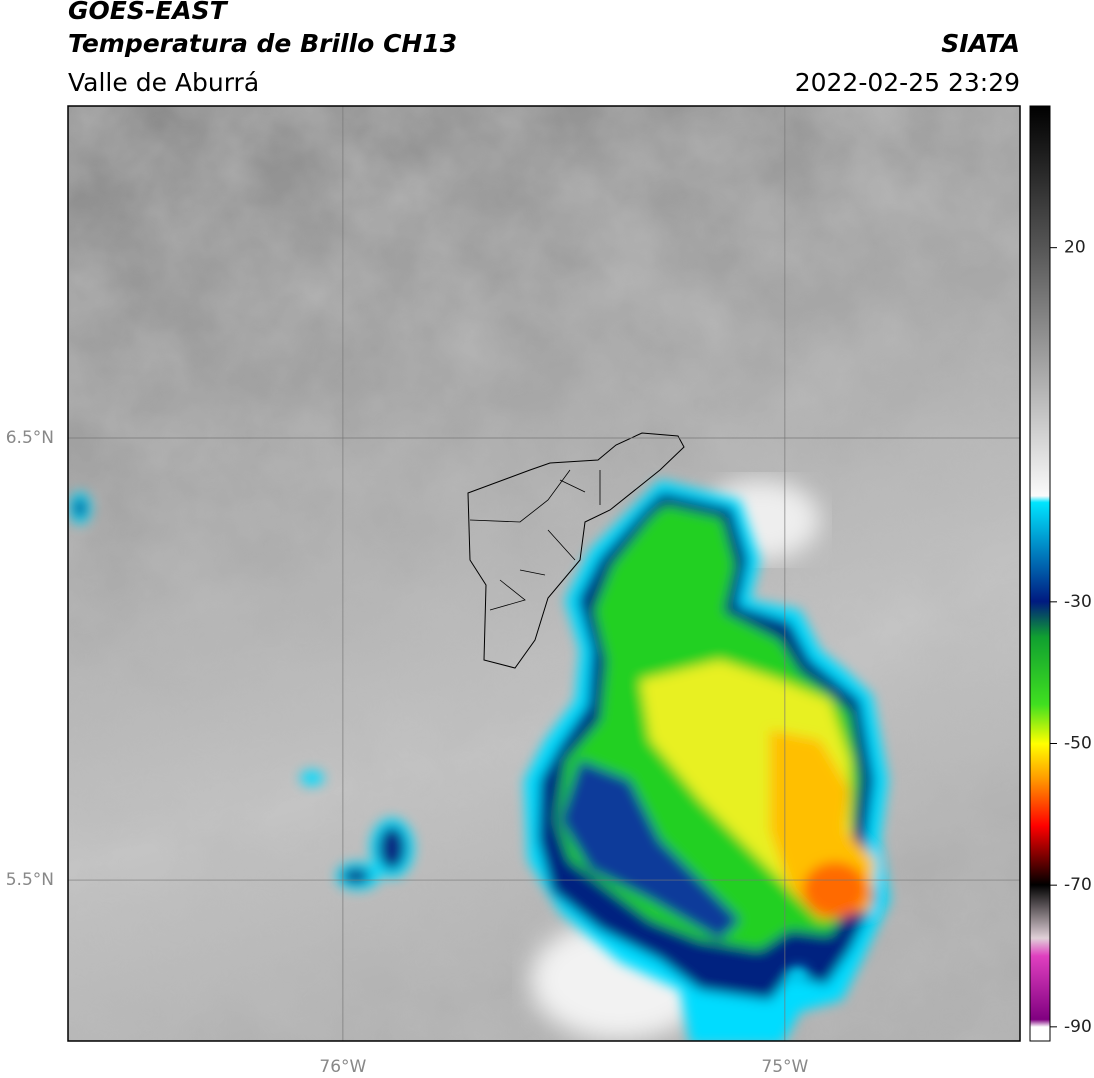 Image resolution: width=1094 pixels, height=1078 pixels. I want to click on lat-label: 6.5°N, so click(30, 438).